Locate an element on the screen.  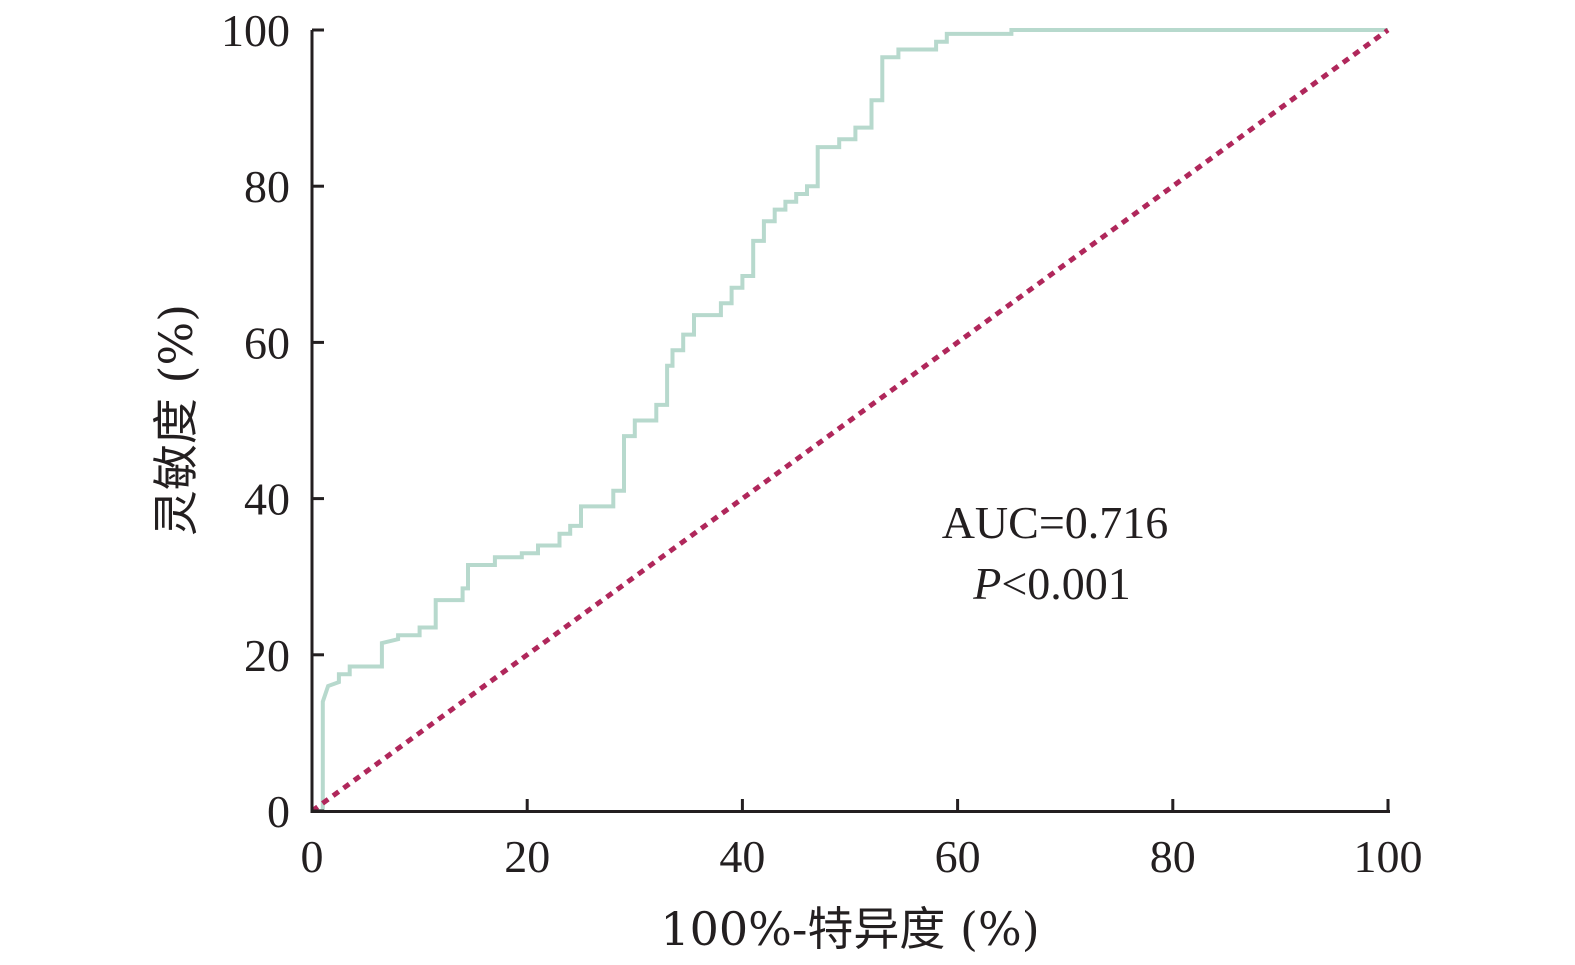
x-tick-label: 60 is located at coordinates (958, 856).